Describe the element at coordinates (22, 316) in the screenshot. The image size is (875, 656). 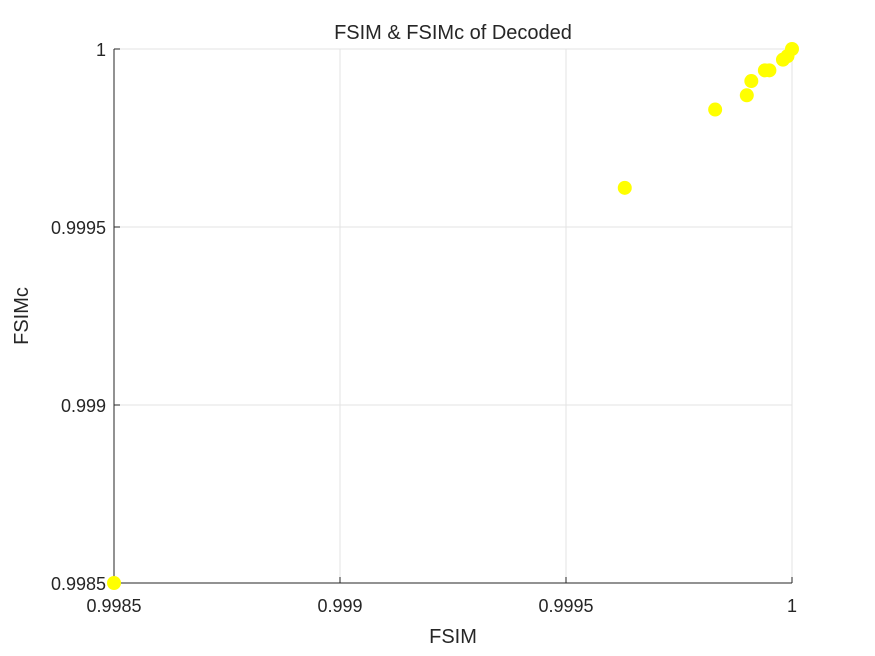
I see `y-axis-label: FSIMc` at that location.